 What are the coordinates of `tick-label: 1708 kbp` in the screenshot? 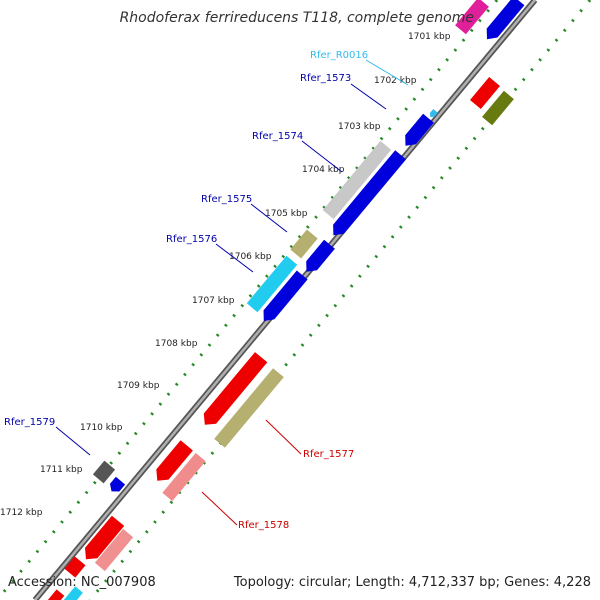 It's located at (176, 344).